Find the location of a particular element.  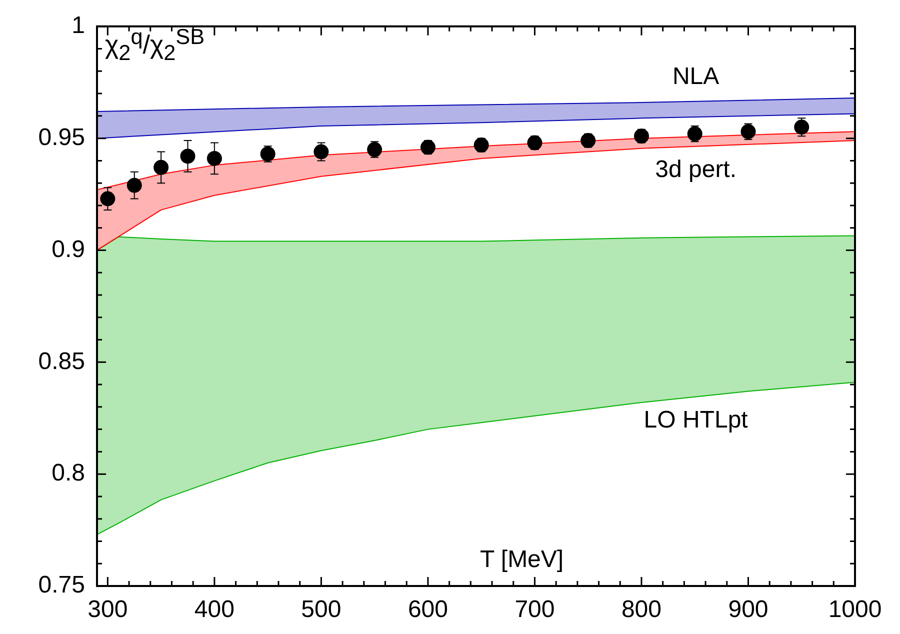

x-tick-label: 900 is located at coordinates (748, 610).